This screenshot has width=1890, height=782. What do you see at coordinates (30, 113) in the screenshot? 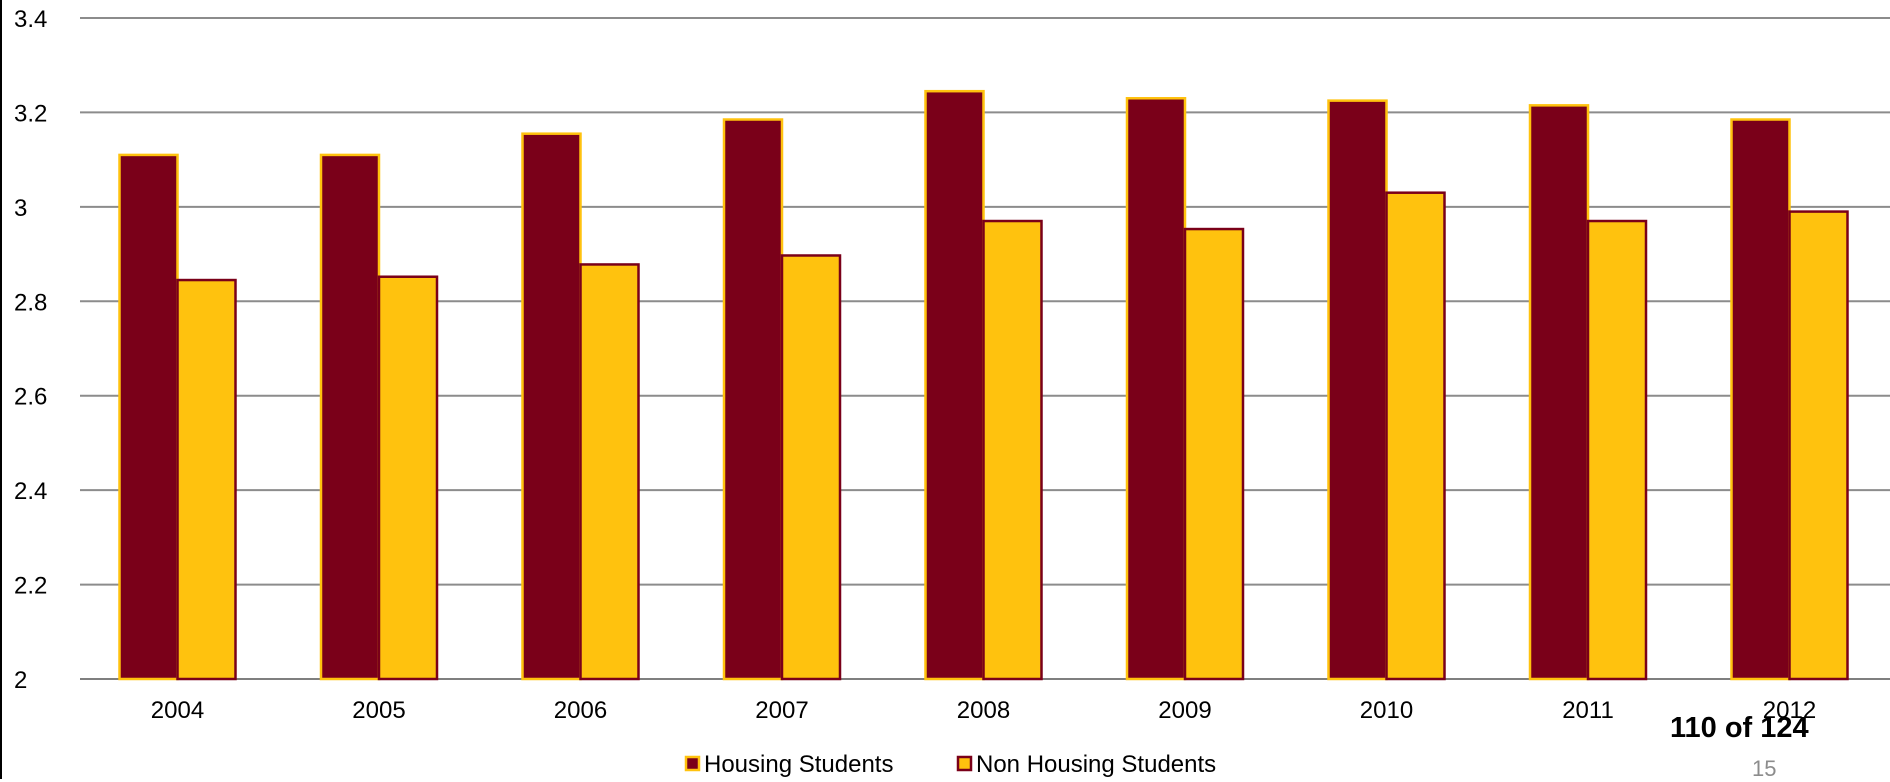
I see `y-tick-label: 3.2` at bounding box center [30, 113].